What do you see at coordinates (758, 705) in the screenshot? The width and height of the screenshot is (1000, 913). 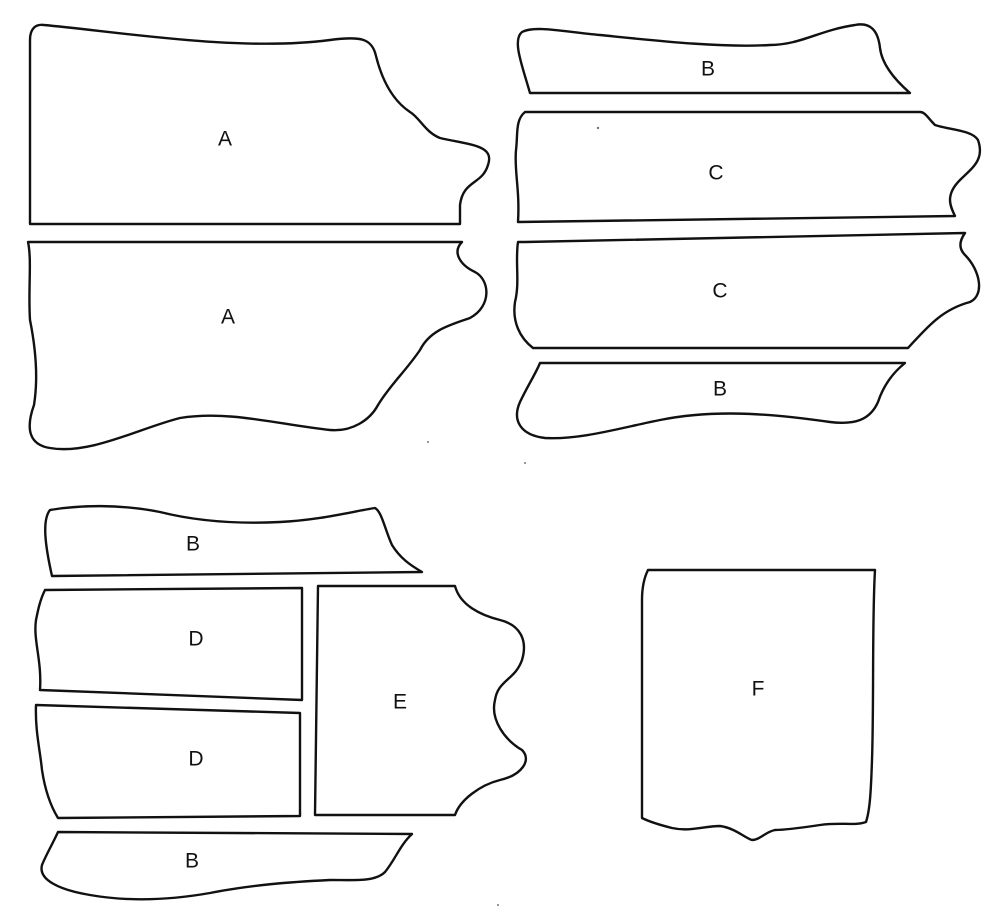 I see `piece-f` at bounding box center [758, 705].